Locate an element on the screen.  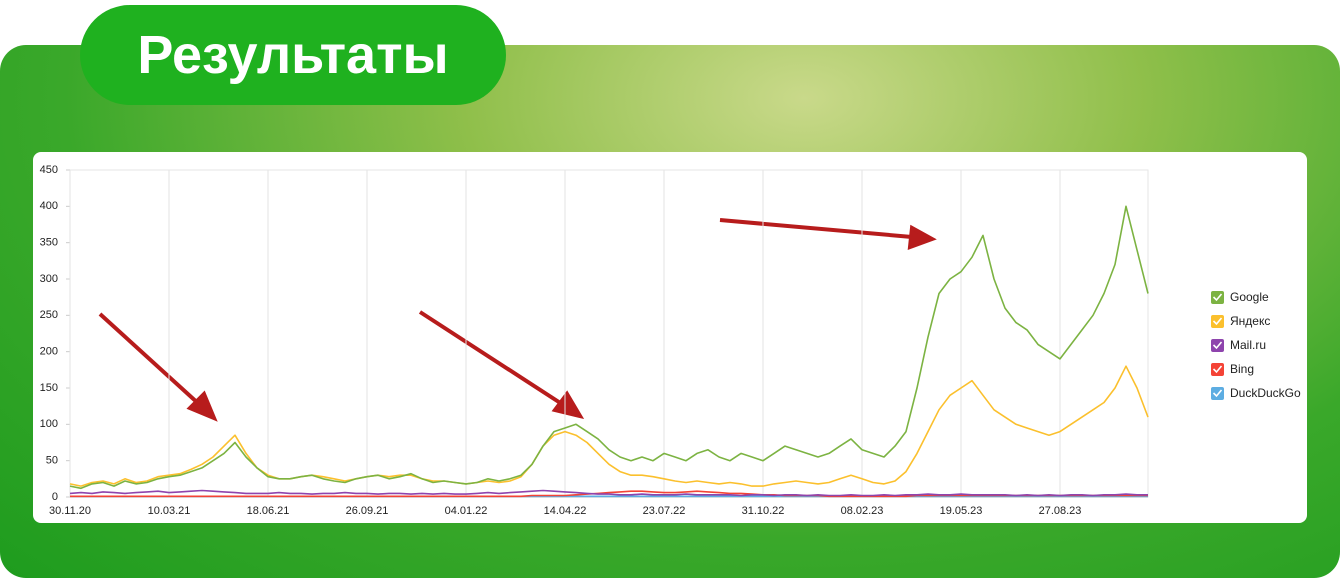
y-tick-label: 350 is located at coordinates (49, 243).